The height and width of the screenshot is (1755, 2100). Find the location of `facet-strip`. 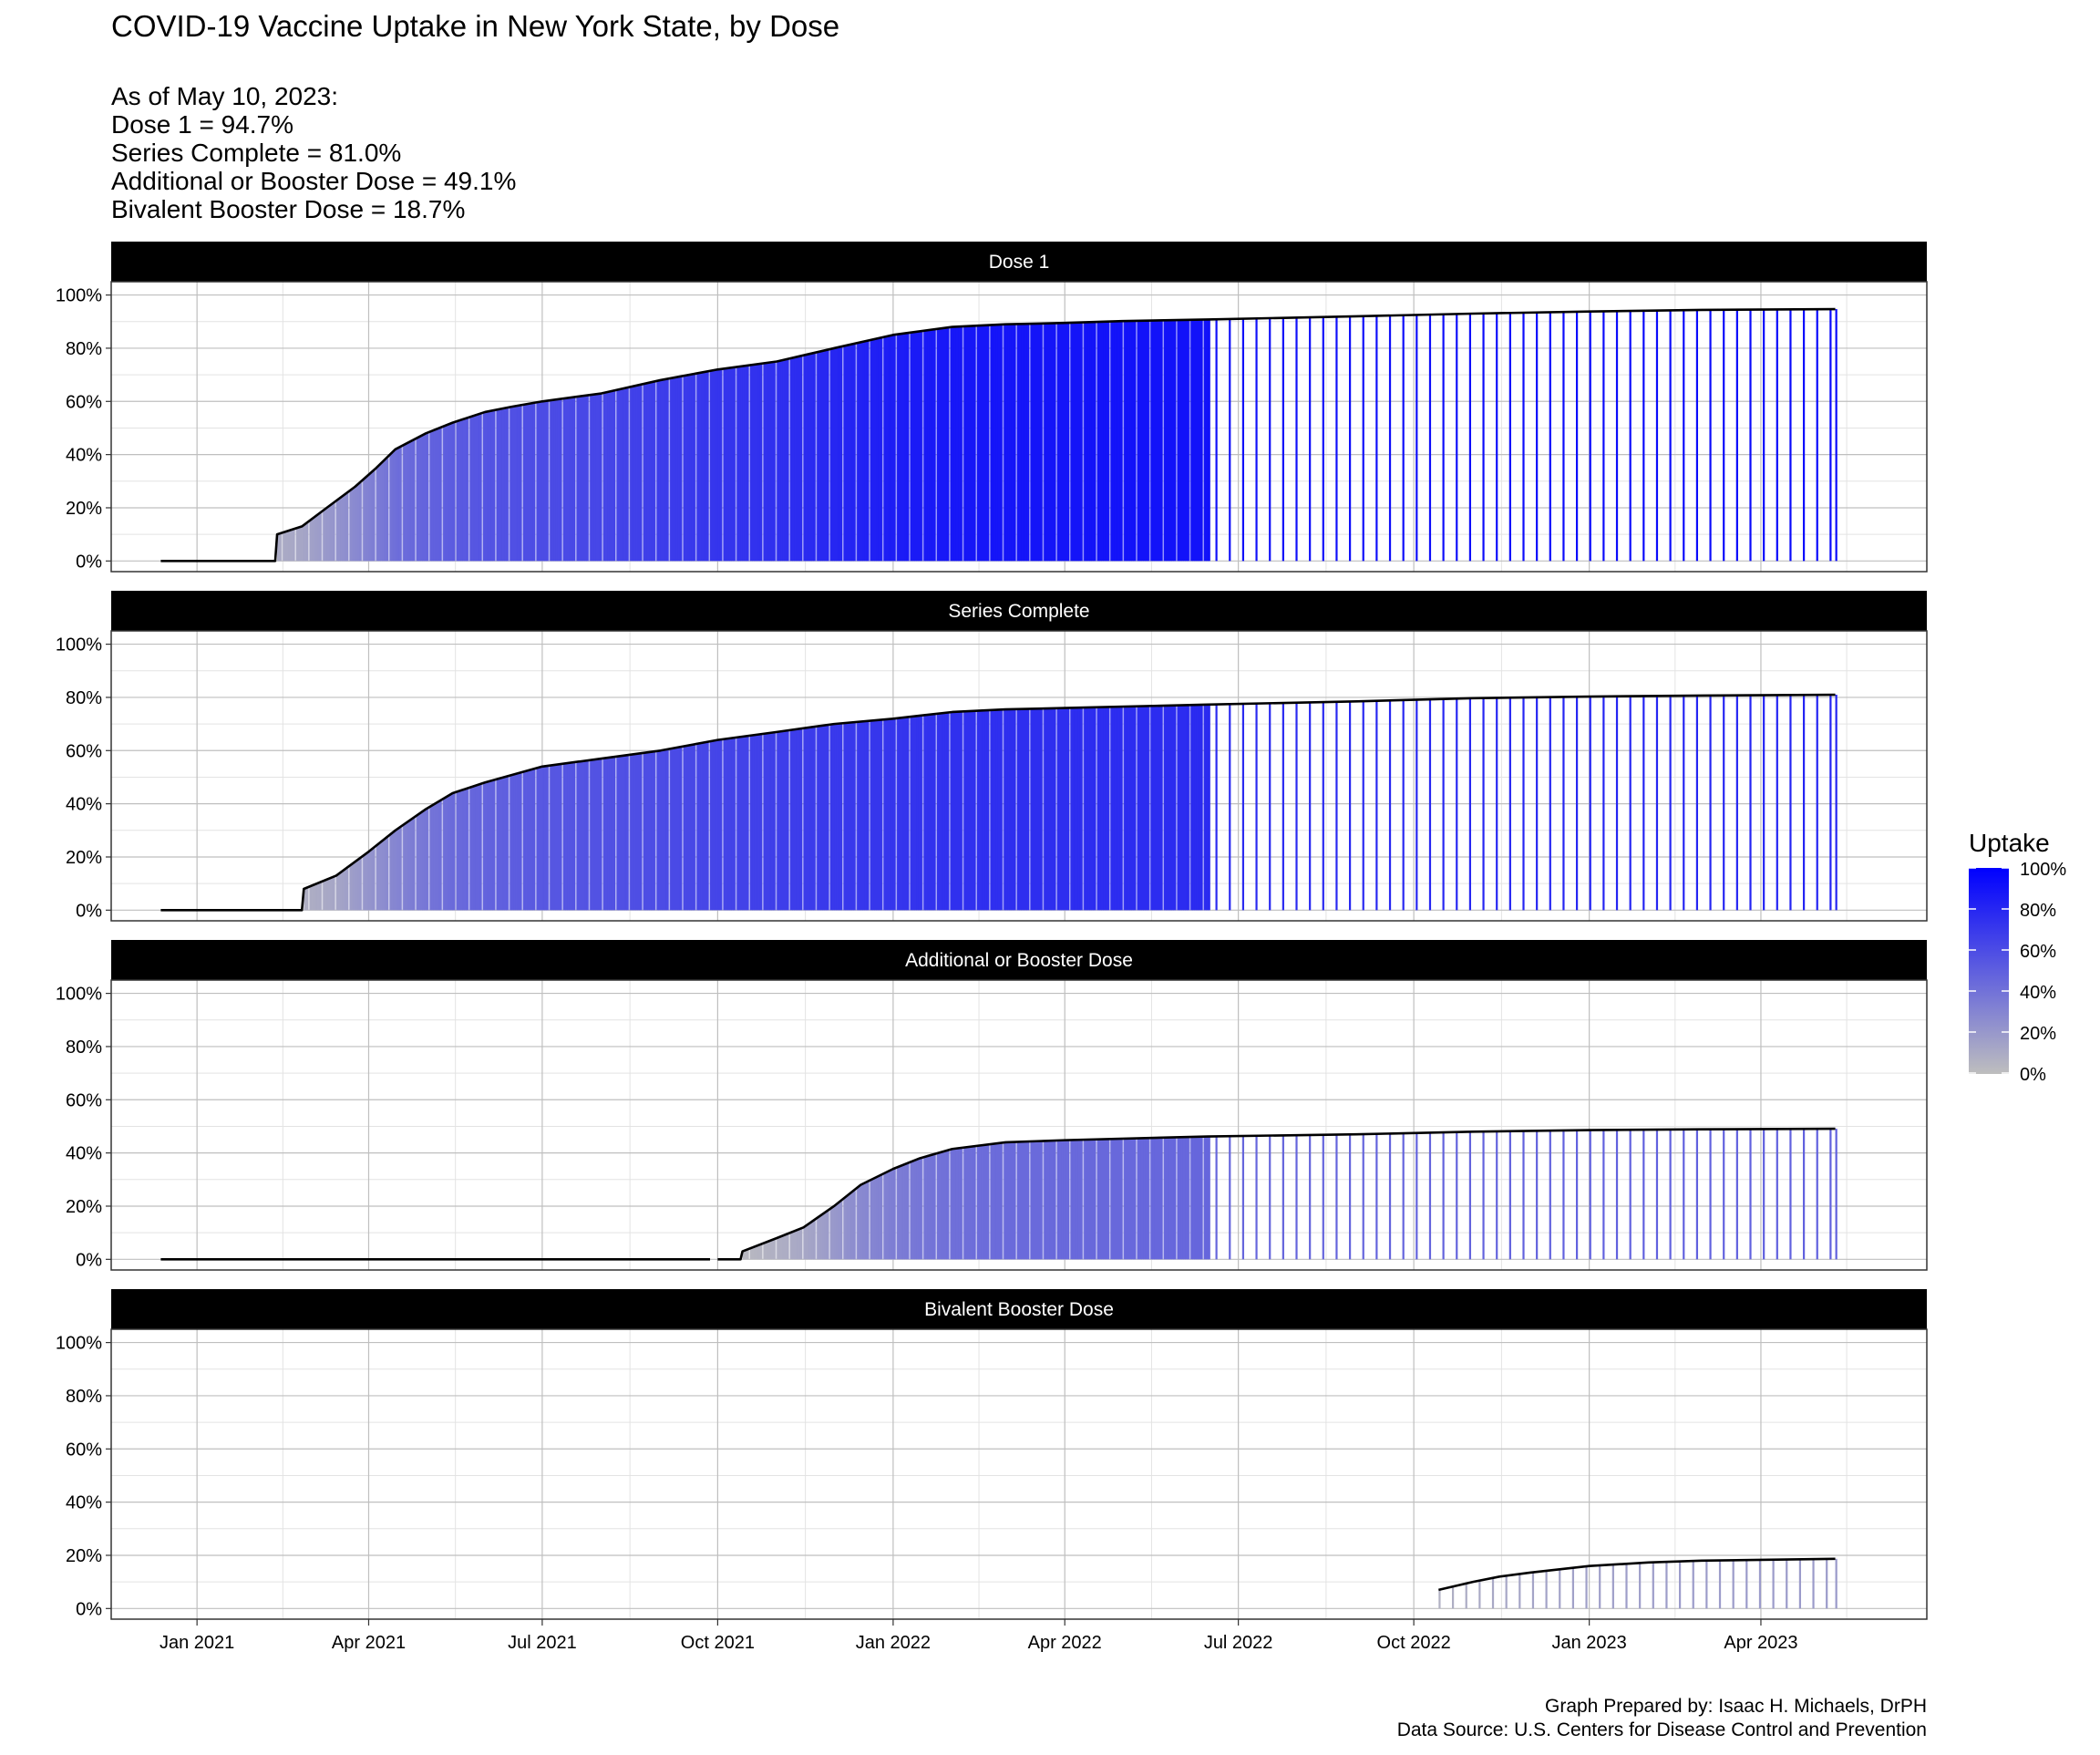

facet-strip is located at coordinates (1019, 611).